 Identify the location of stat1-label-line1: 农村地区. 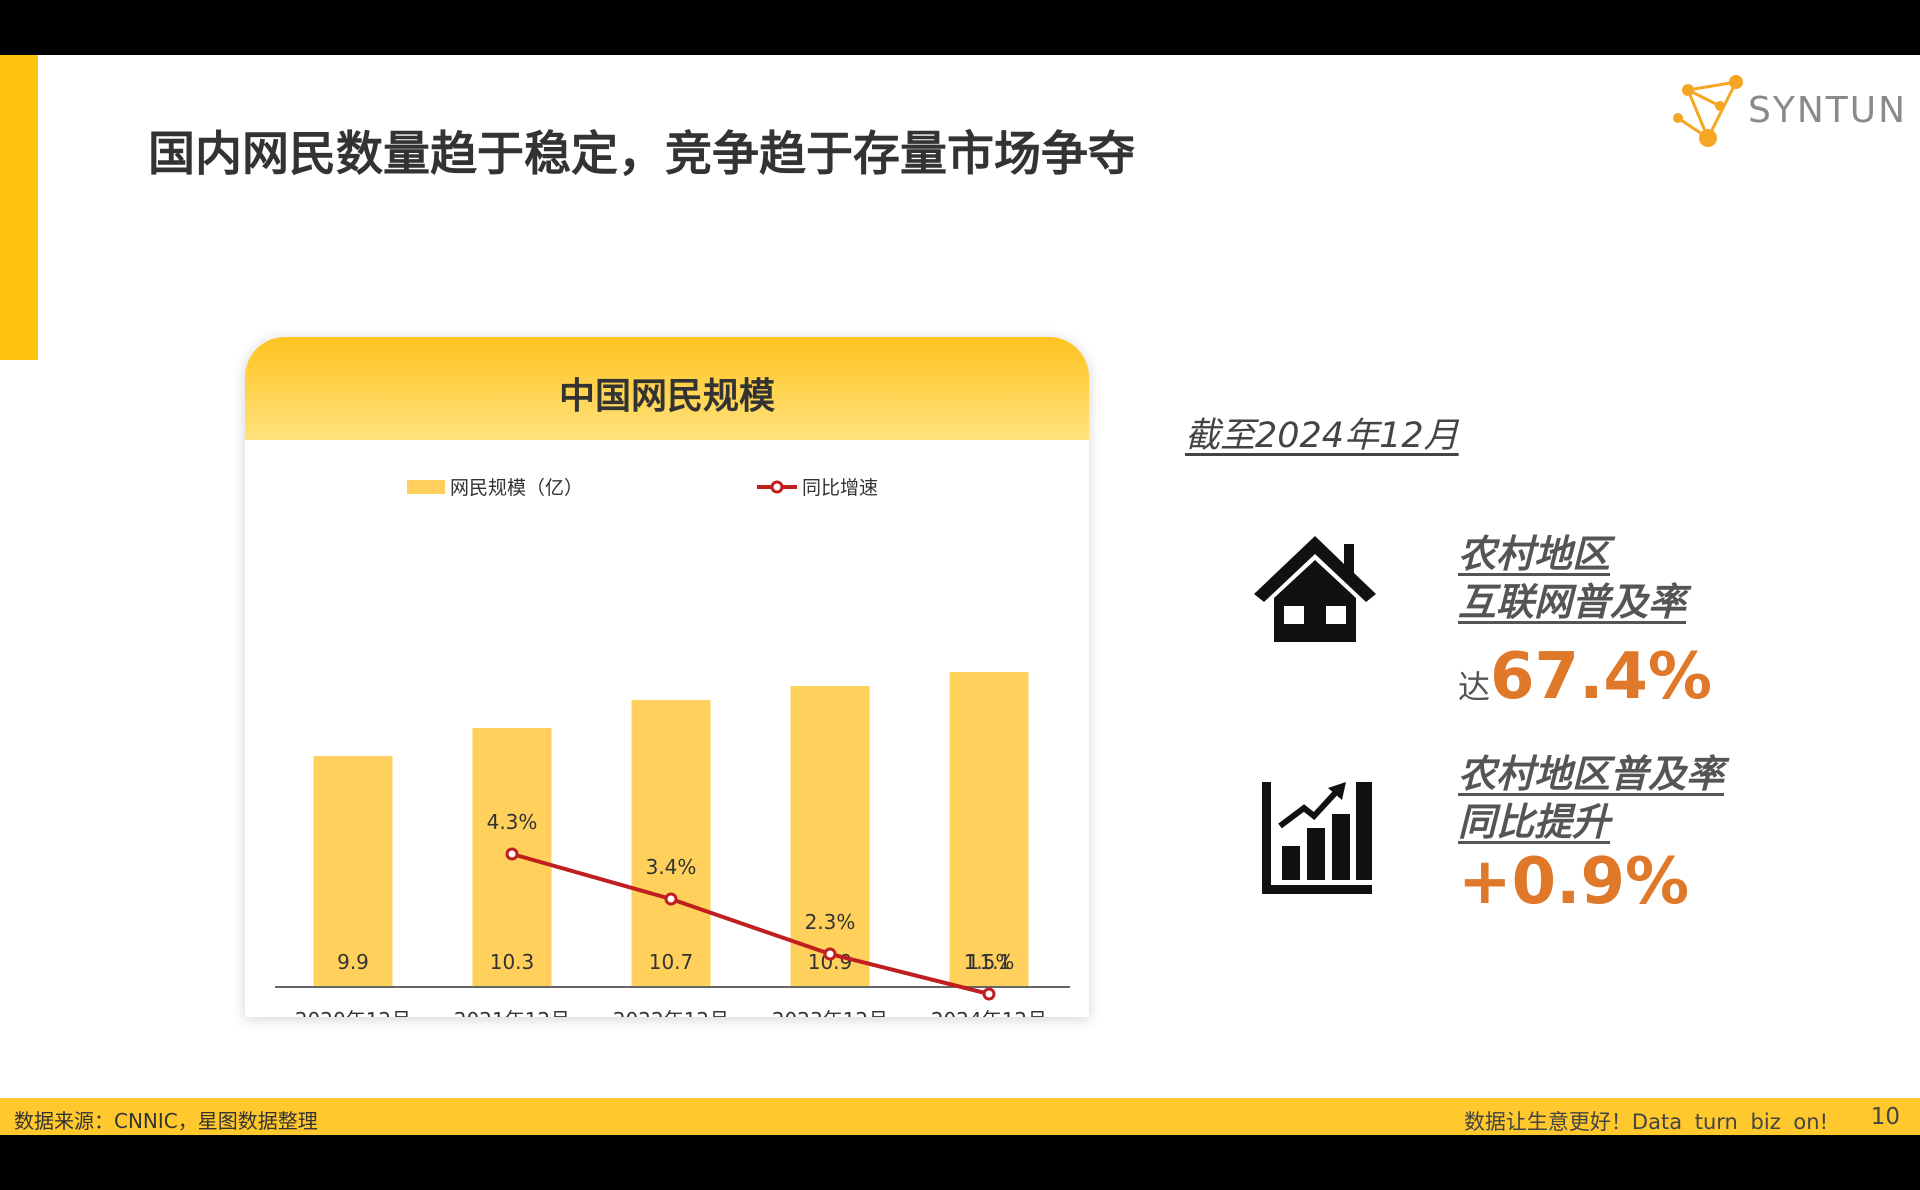
(1534, 554).